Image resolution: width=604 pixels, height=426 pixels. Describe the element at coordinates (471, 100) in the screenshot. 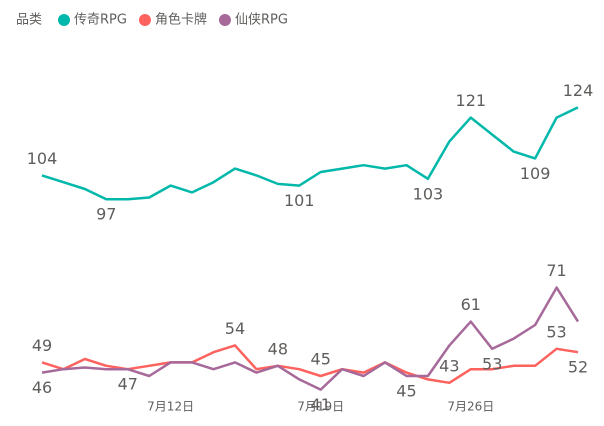

I see `data-label: 121` at that location.